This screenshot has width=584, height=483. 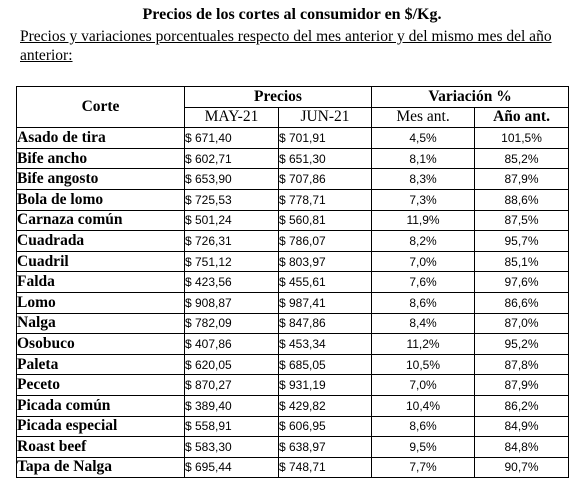 What do you see at coordinates (522, 426) in the screenshot?
I see `variation-year: 84,9%` at bounding box center [522, 426].